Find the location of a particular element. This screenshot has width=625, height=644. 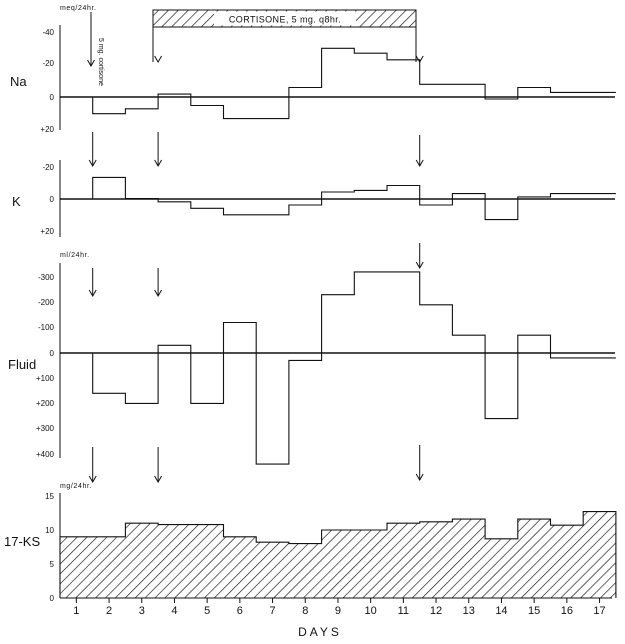

x-tick-label: 11 is located at coordinates (403, 611).